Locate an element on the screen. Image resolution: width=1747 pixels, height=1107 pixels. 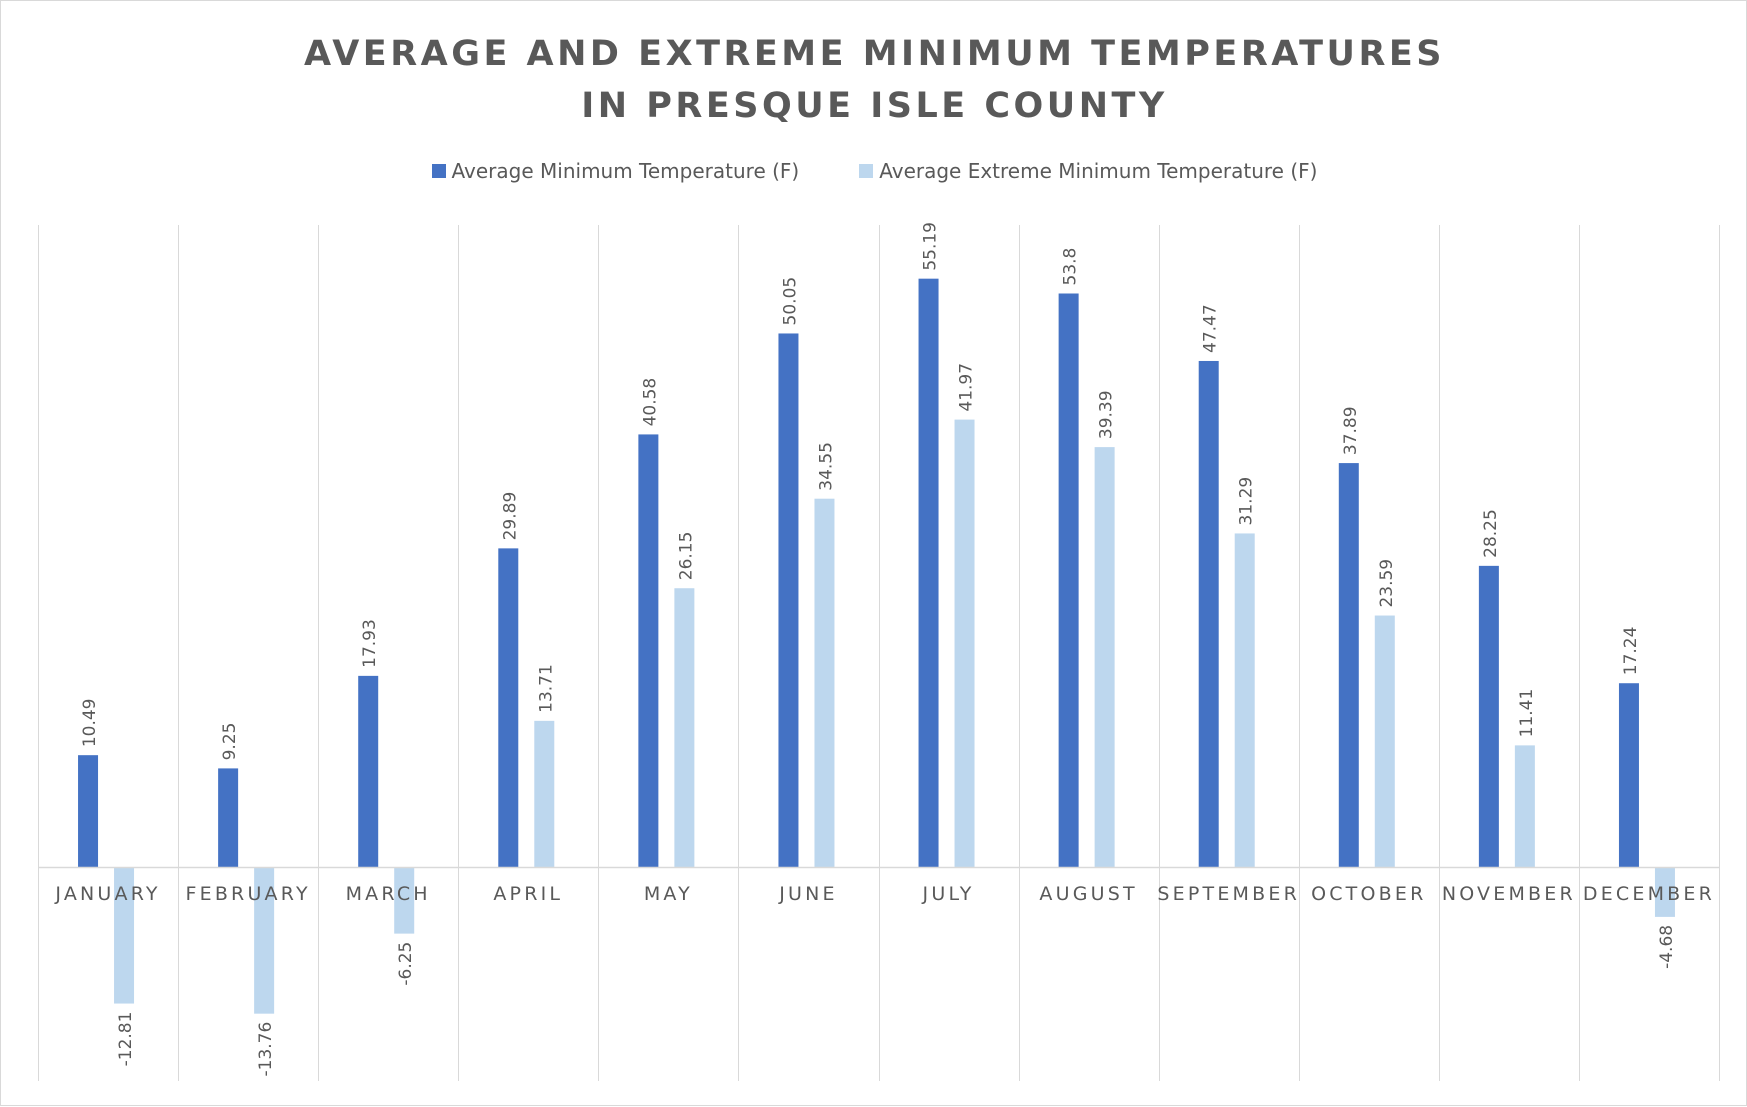
data-label: 40.58 is located at coordinates (650, 402).